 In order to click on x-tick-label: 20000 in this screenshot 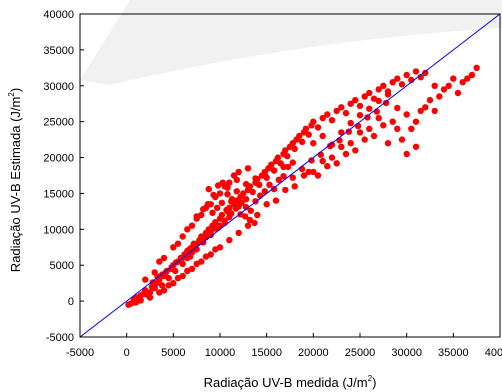, I will do `click(313, 353)`.